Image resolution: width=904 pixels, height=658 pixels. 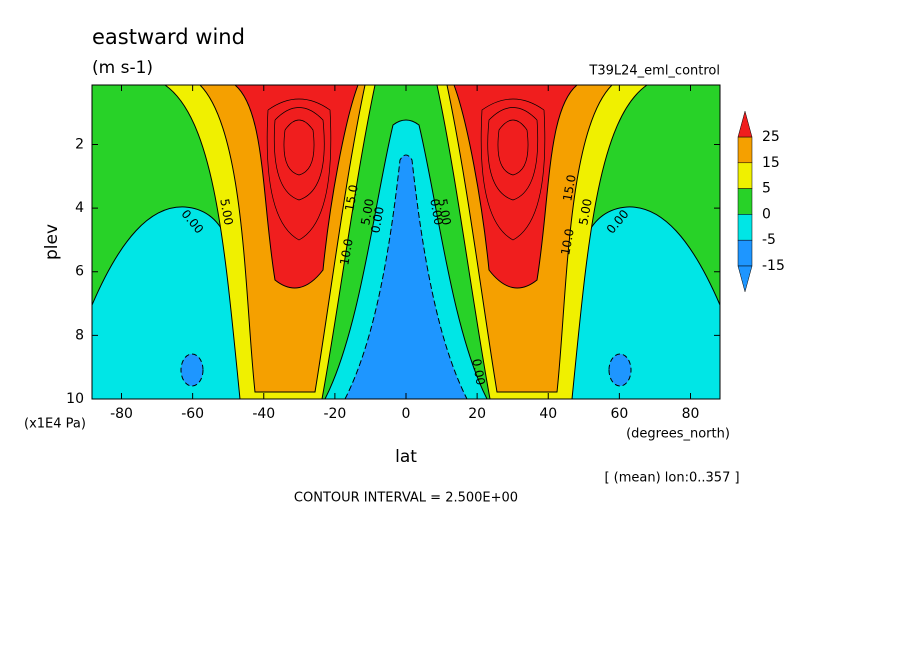 What do you see at coordinates (619, 414) in the screenshot?
I see `x-tick-label: 60` at bounding box center [619, 414].